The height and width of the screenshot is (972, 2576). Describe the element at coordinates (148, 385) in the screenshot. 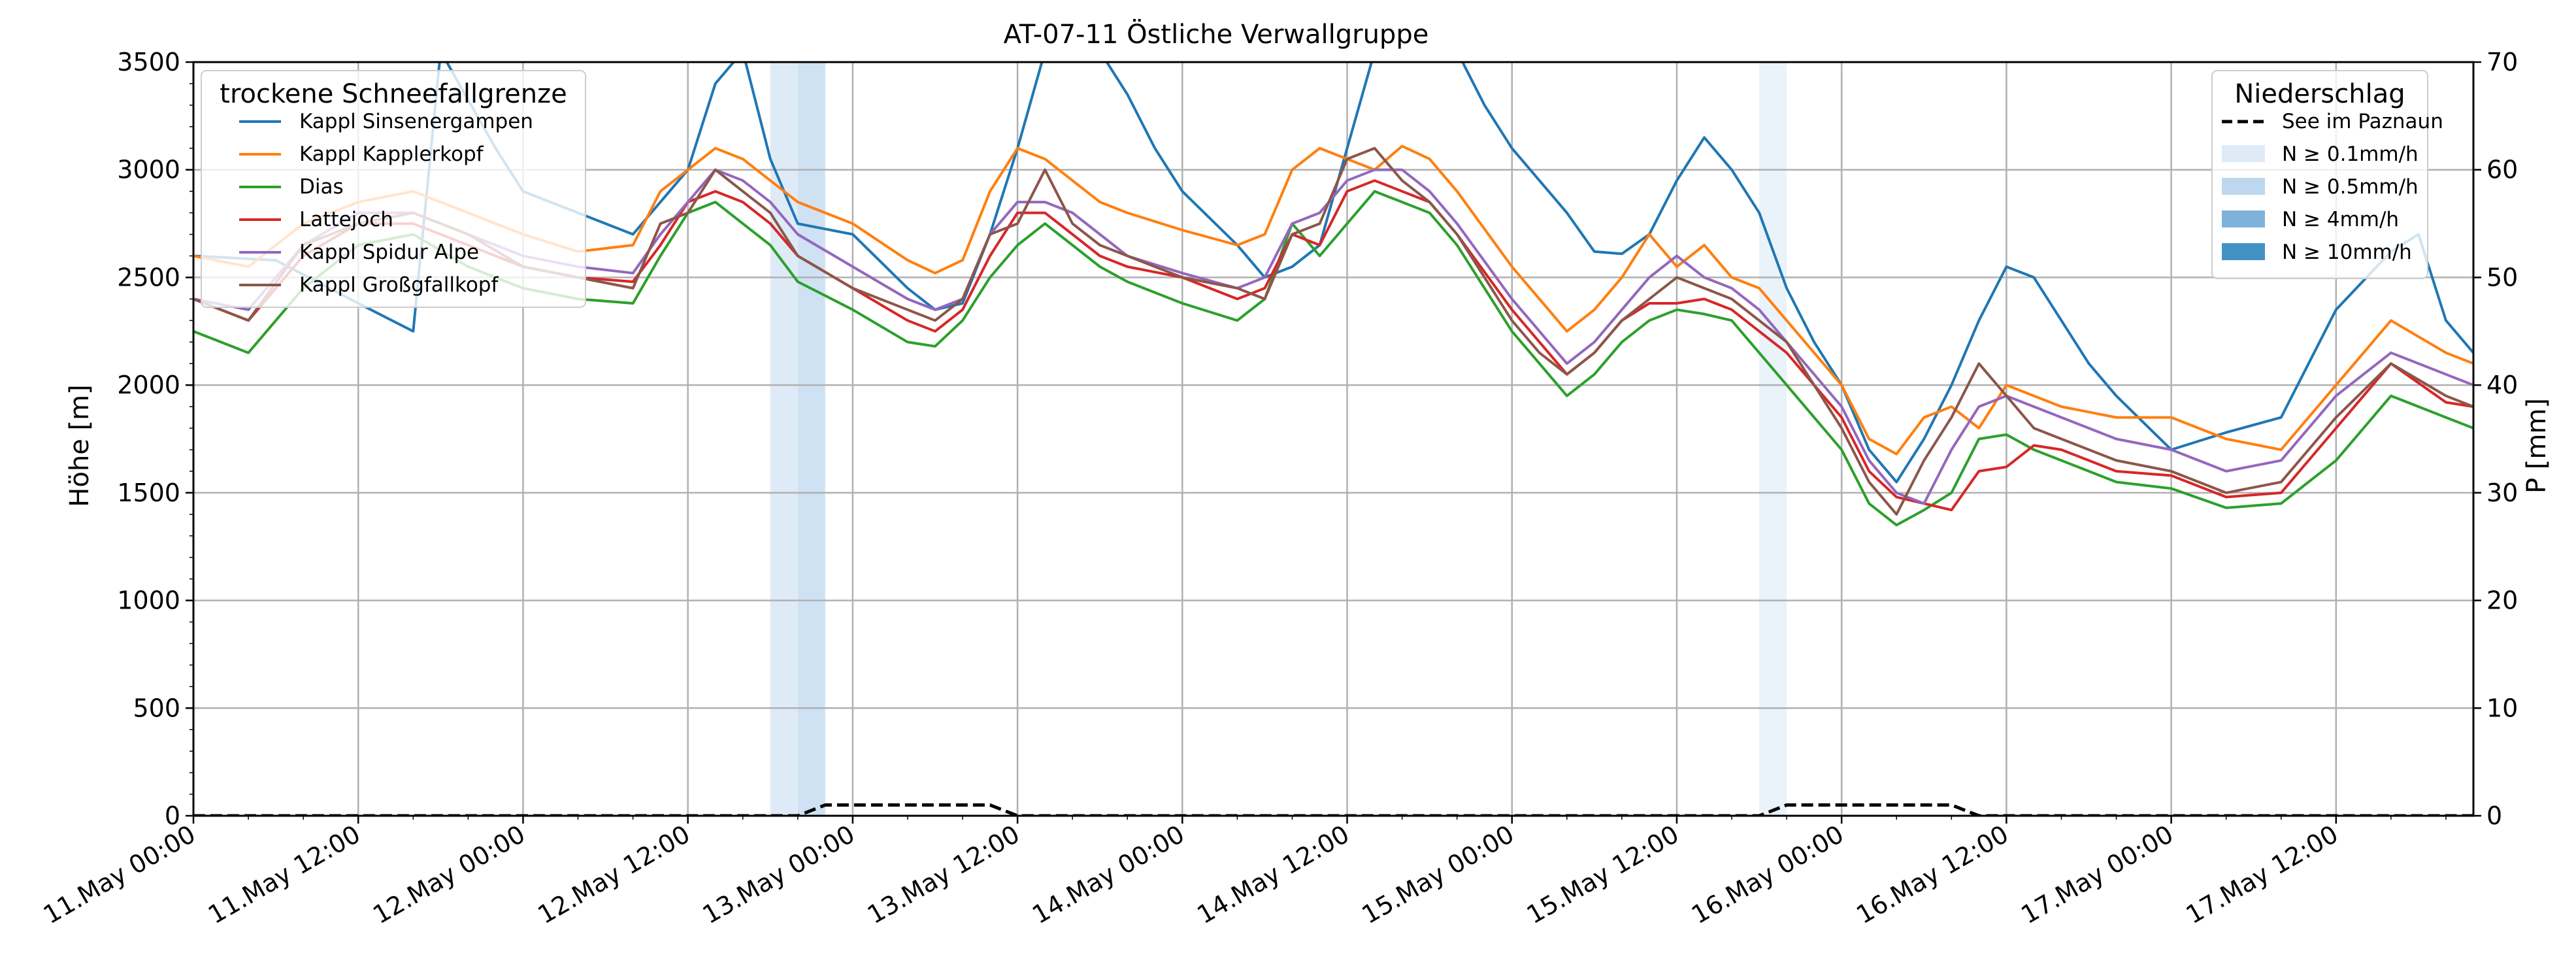

I see `y-tick-label: 2000` at that location.